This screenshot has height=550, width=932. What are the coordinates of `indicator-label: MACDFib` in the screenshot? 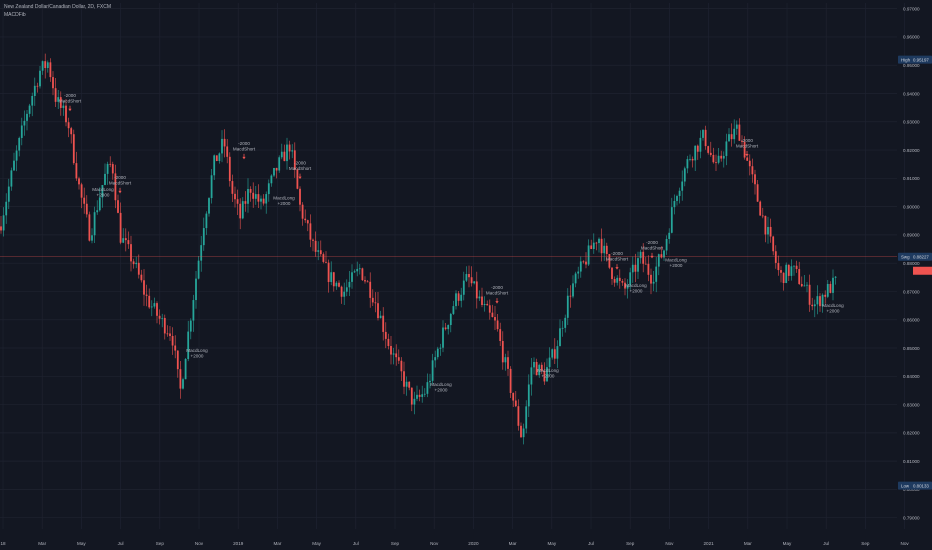 It's located at (15, 15).